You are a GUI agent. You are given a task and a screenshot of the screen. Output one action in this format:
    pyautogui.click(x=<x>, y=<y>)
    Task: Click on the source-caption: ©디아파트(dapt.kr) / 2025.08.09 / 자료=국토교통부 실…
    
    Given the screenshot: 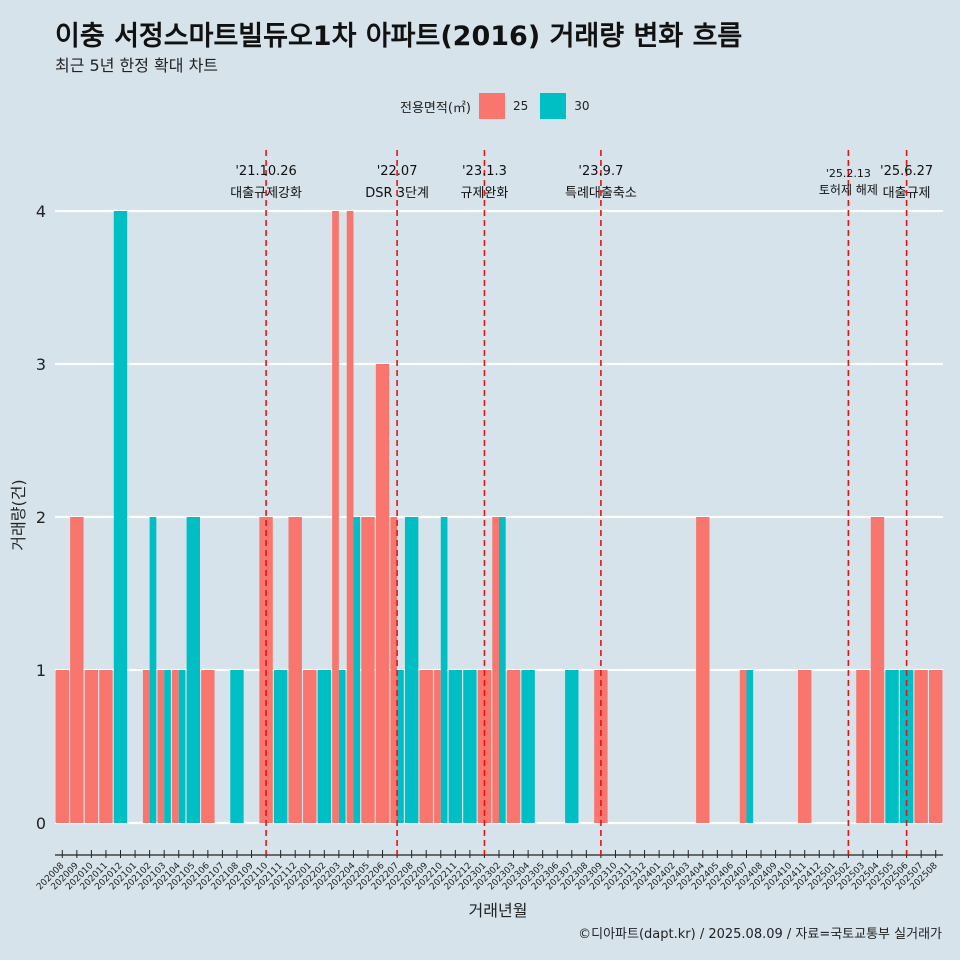 What is the action you would take?
    pyautogui.click(x=760, y=934)
    